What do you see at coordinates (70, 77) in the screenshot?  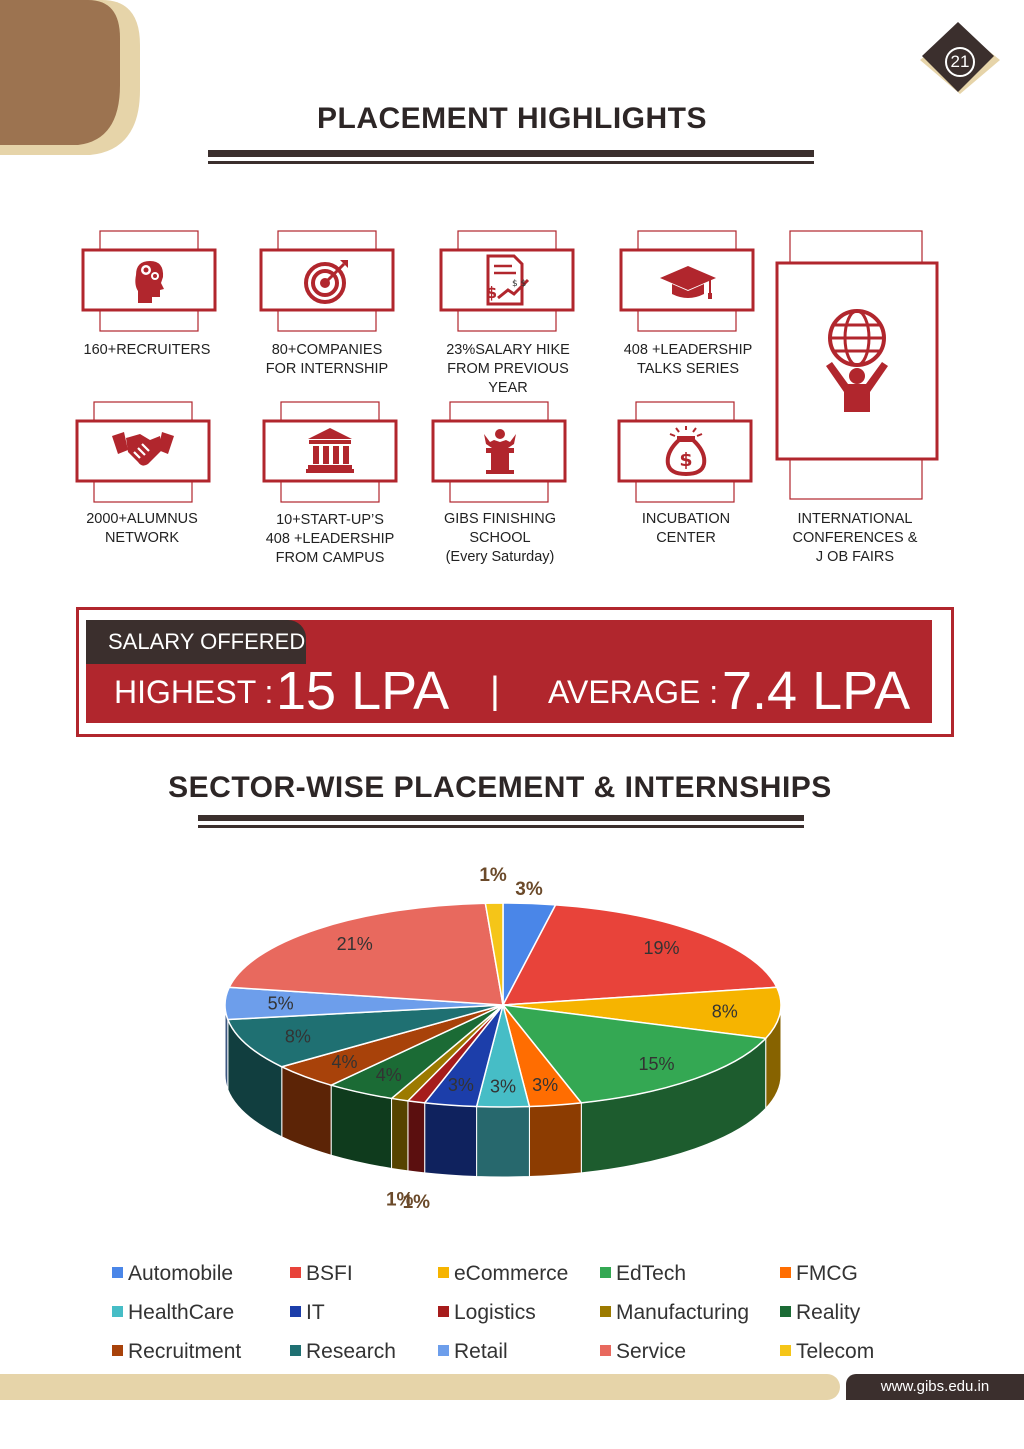 I see `corner-decoration` at bounding box center [70, 77].